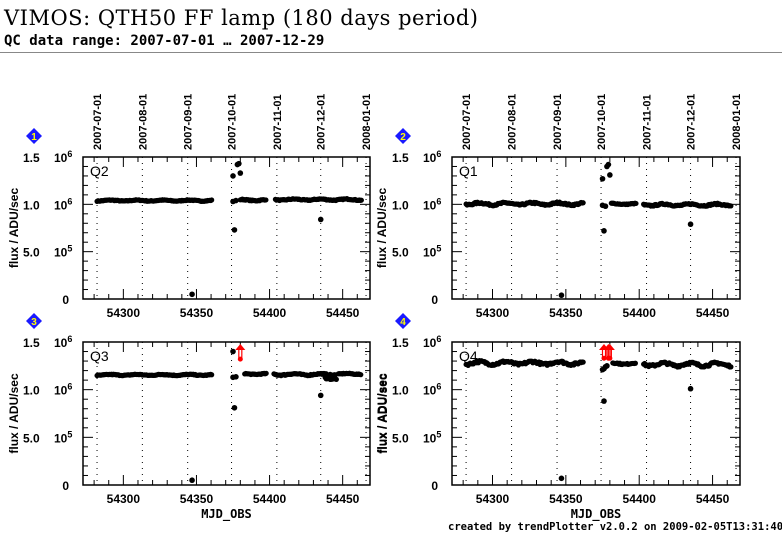 The width and height of the screenshot is (782, 542). Describe the element at coordinates (648, 122) in the screenshot. I see `date-tick-label: 2007-11-01` at that location.